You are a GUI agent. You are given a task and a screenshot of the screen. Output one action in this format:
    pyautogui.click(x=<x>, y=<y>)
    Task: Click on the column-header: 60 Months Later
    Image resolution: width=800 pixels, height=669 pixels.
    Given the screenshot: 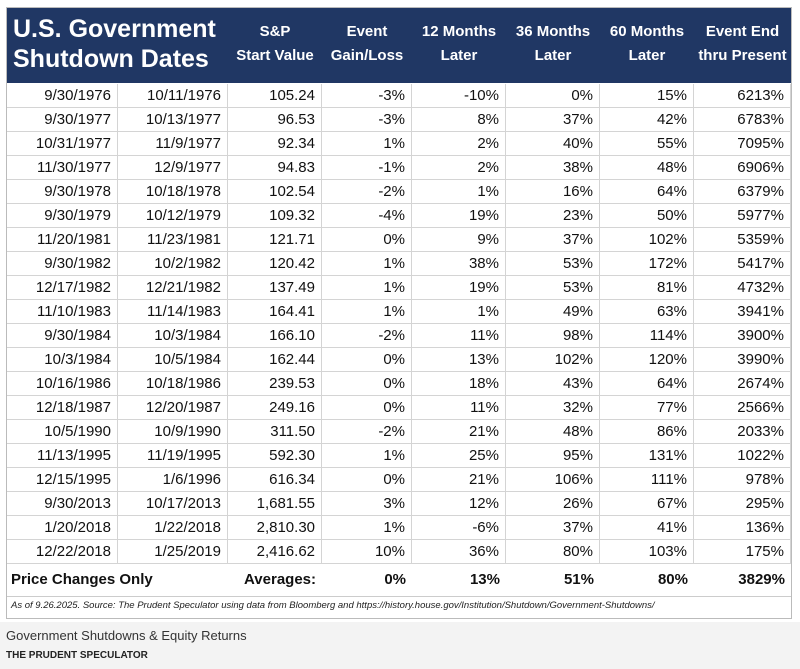 What is the action you would take?
    pyautogui.click(x=647, y=45)
    